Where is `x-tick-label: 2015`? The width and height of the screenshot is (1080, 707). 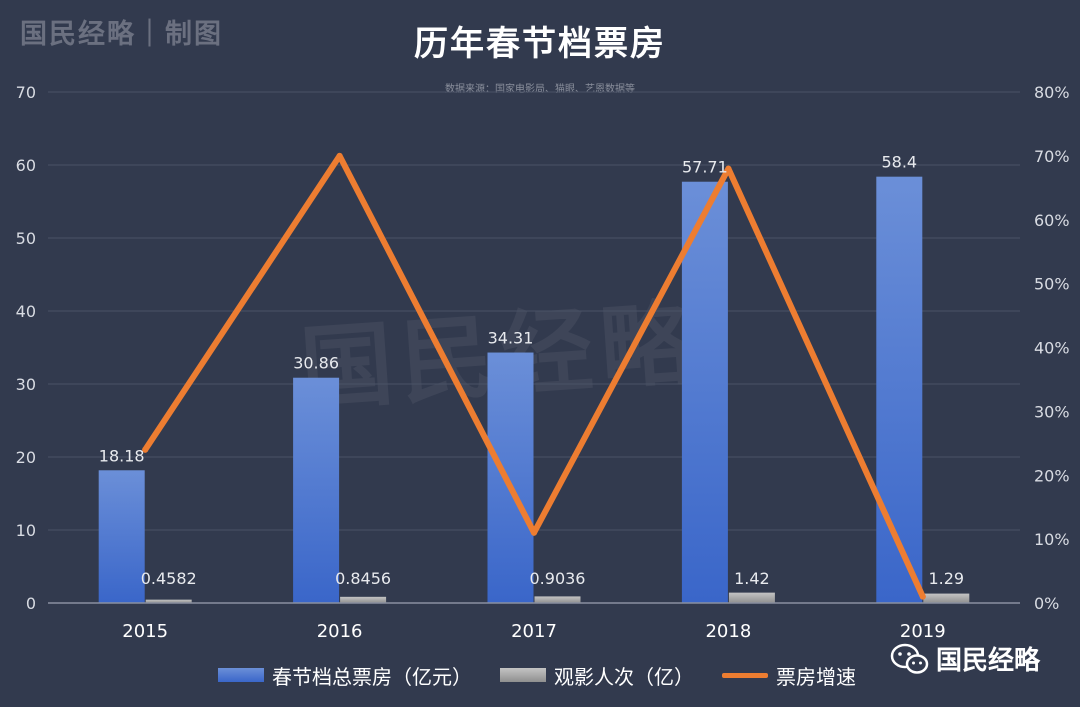
x-tick-label: 2015 is located at coordinates (145, 631).